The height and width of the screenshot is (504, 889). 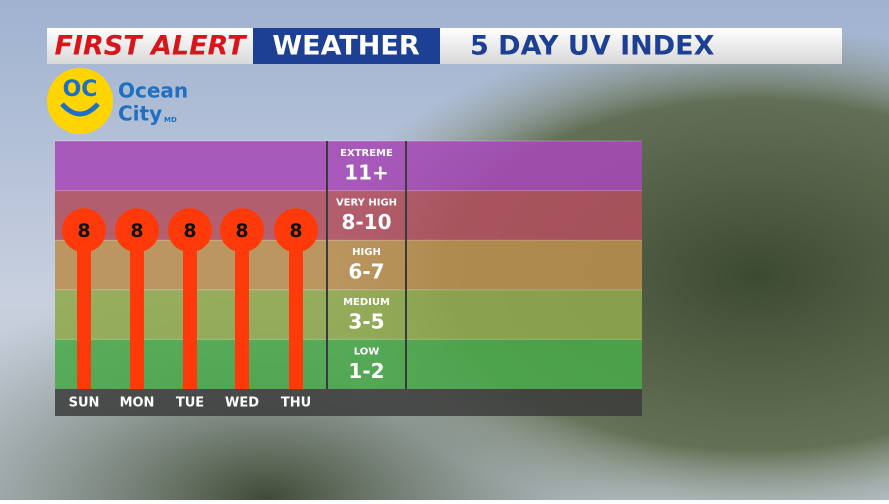 I want to click on logo-state: MD, so click(x=170, y=120).